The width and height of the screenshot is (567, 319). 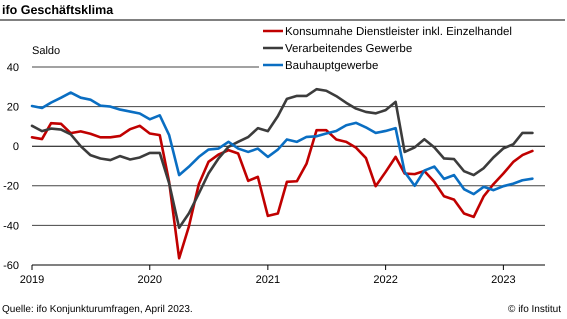 I want to click on x-tick-label: 2019, so click(x=32, y=280).